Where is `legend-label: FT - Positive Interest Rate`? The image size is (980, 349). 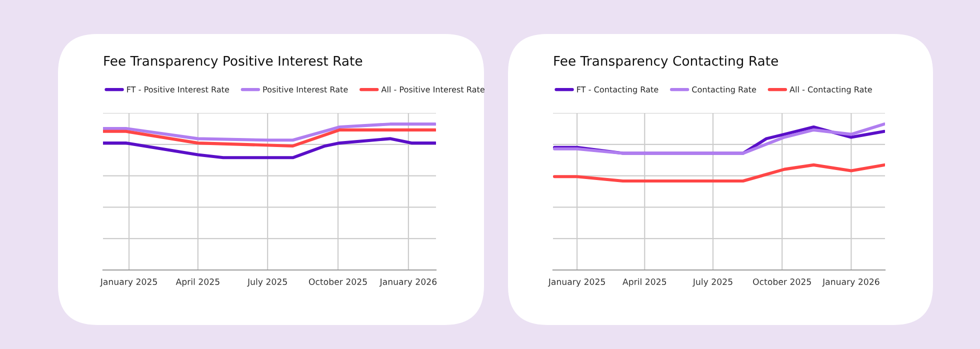 legend-label: FT - Positive Interest Rate is located at coordinates (178, 89).